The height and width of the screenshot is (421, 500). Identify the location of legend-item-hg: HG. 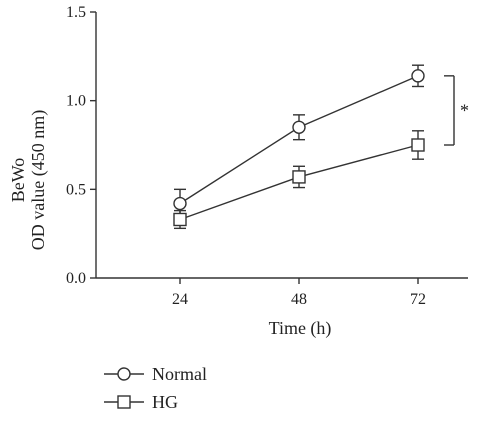
(141, 402).